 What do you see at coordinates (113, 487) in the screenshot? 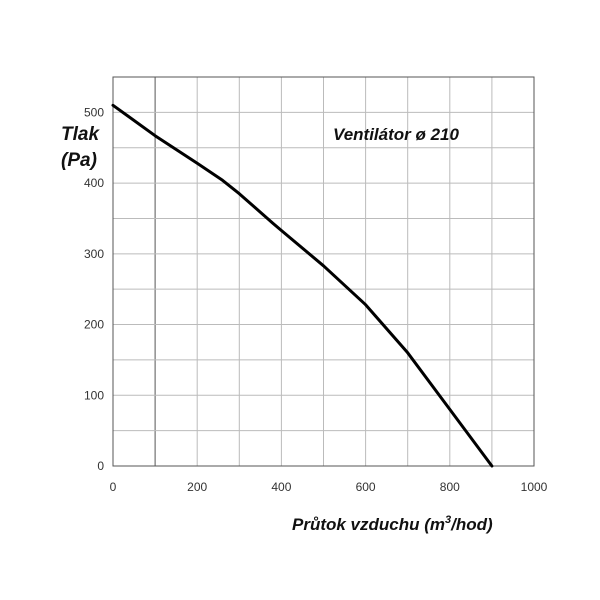
I see `x-tick-label: 0` at bounding box center [113, 487].